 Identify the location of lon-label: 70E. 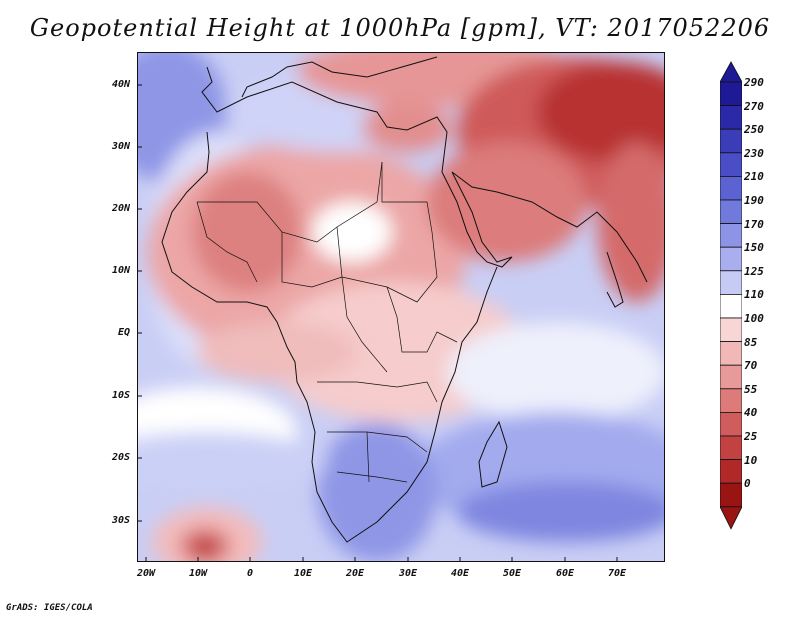
(617, 573).